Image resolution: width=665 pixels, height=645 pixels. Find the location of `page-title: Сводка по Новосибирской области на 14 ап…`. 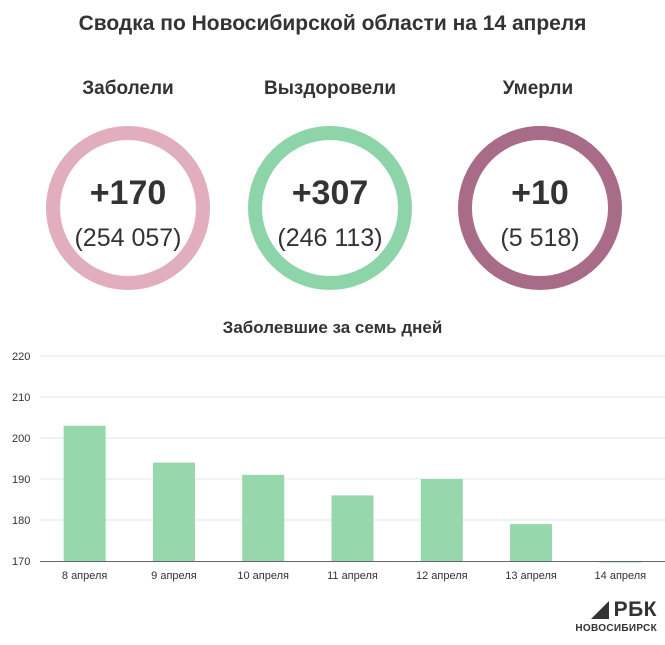

page-title: Сводка по Новосибирской области на 14 ап… is located at coordinates (332, 23).